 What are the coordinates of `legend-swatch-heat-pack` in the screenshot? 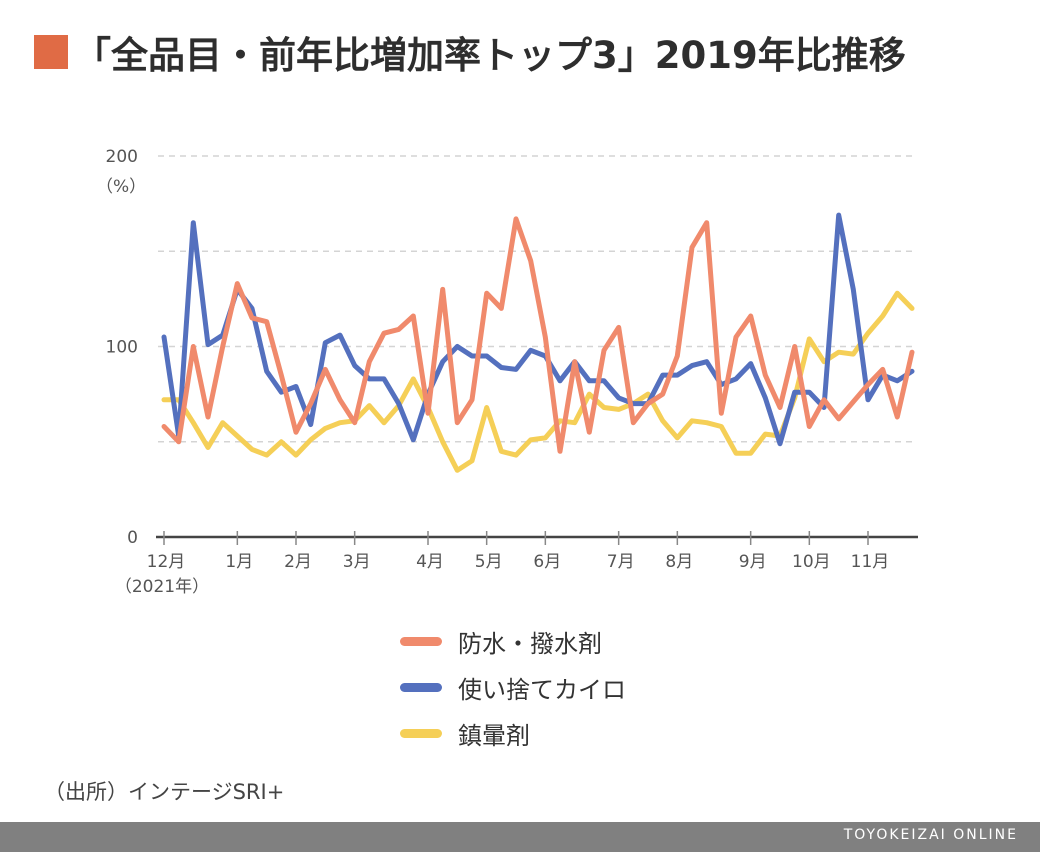 It's located at (421, 687).